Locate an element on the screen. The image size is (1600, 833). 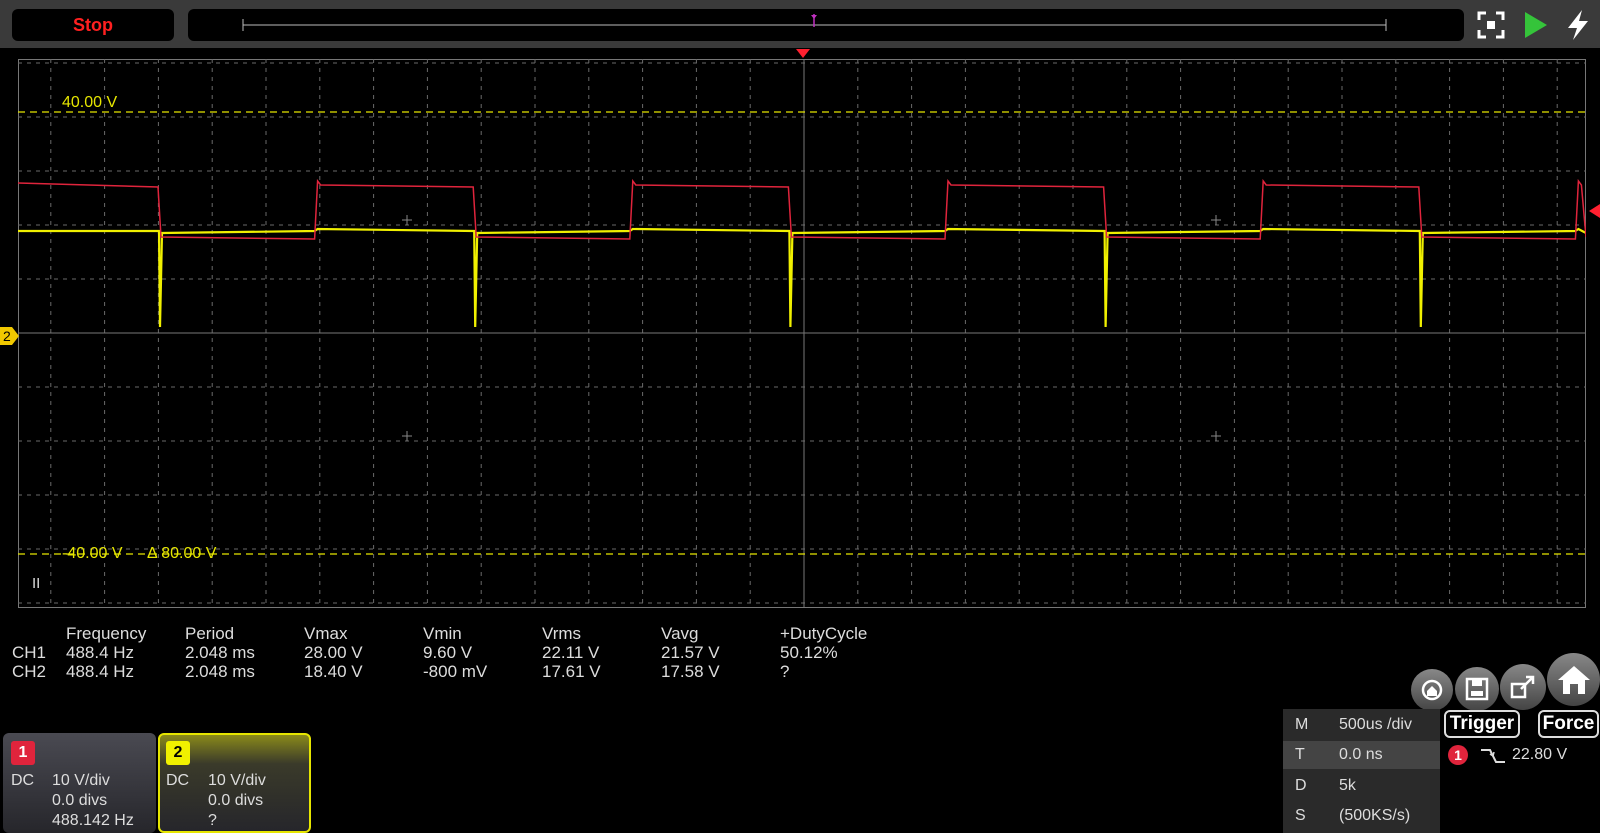
trigger-position-marker is located at coordinates (803, 54).